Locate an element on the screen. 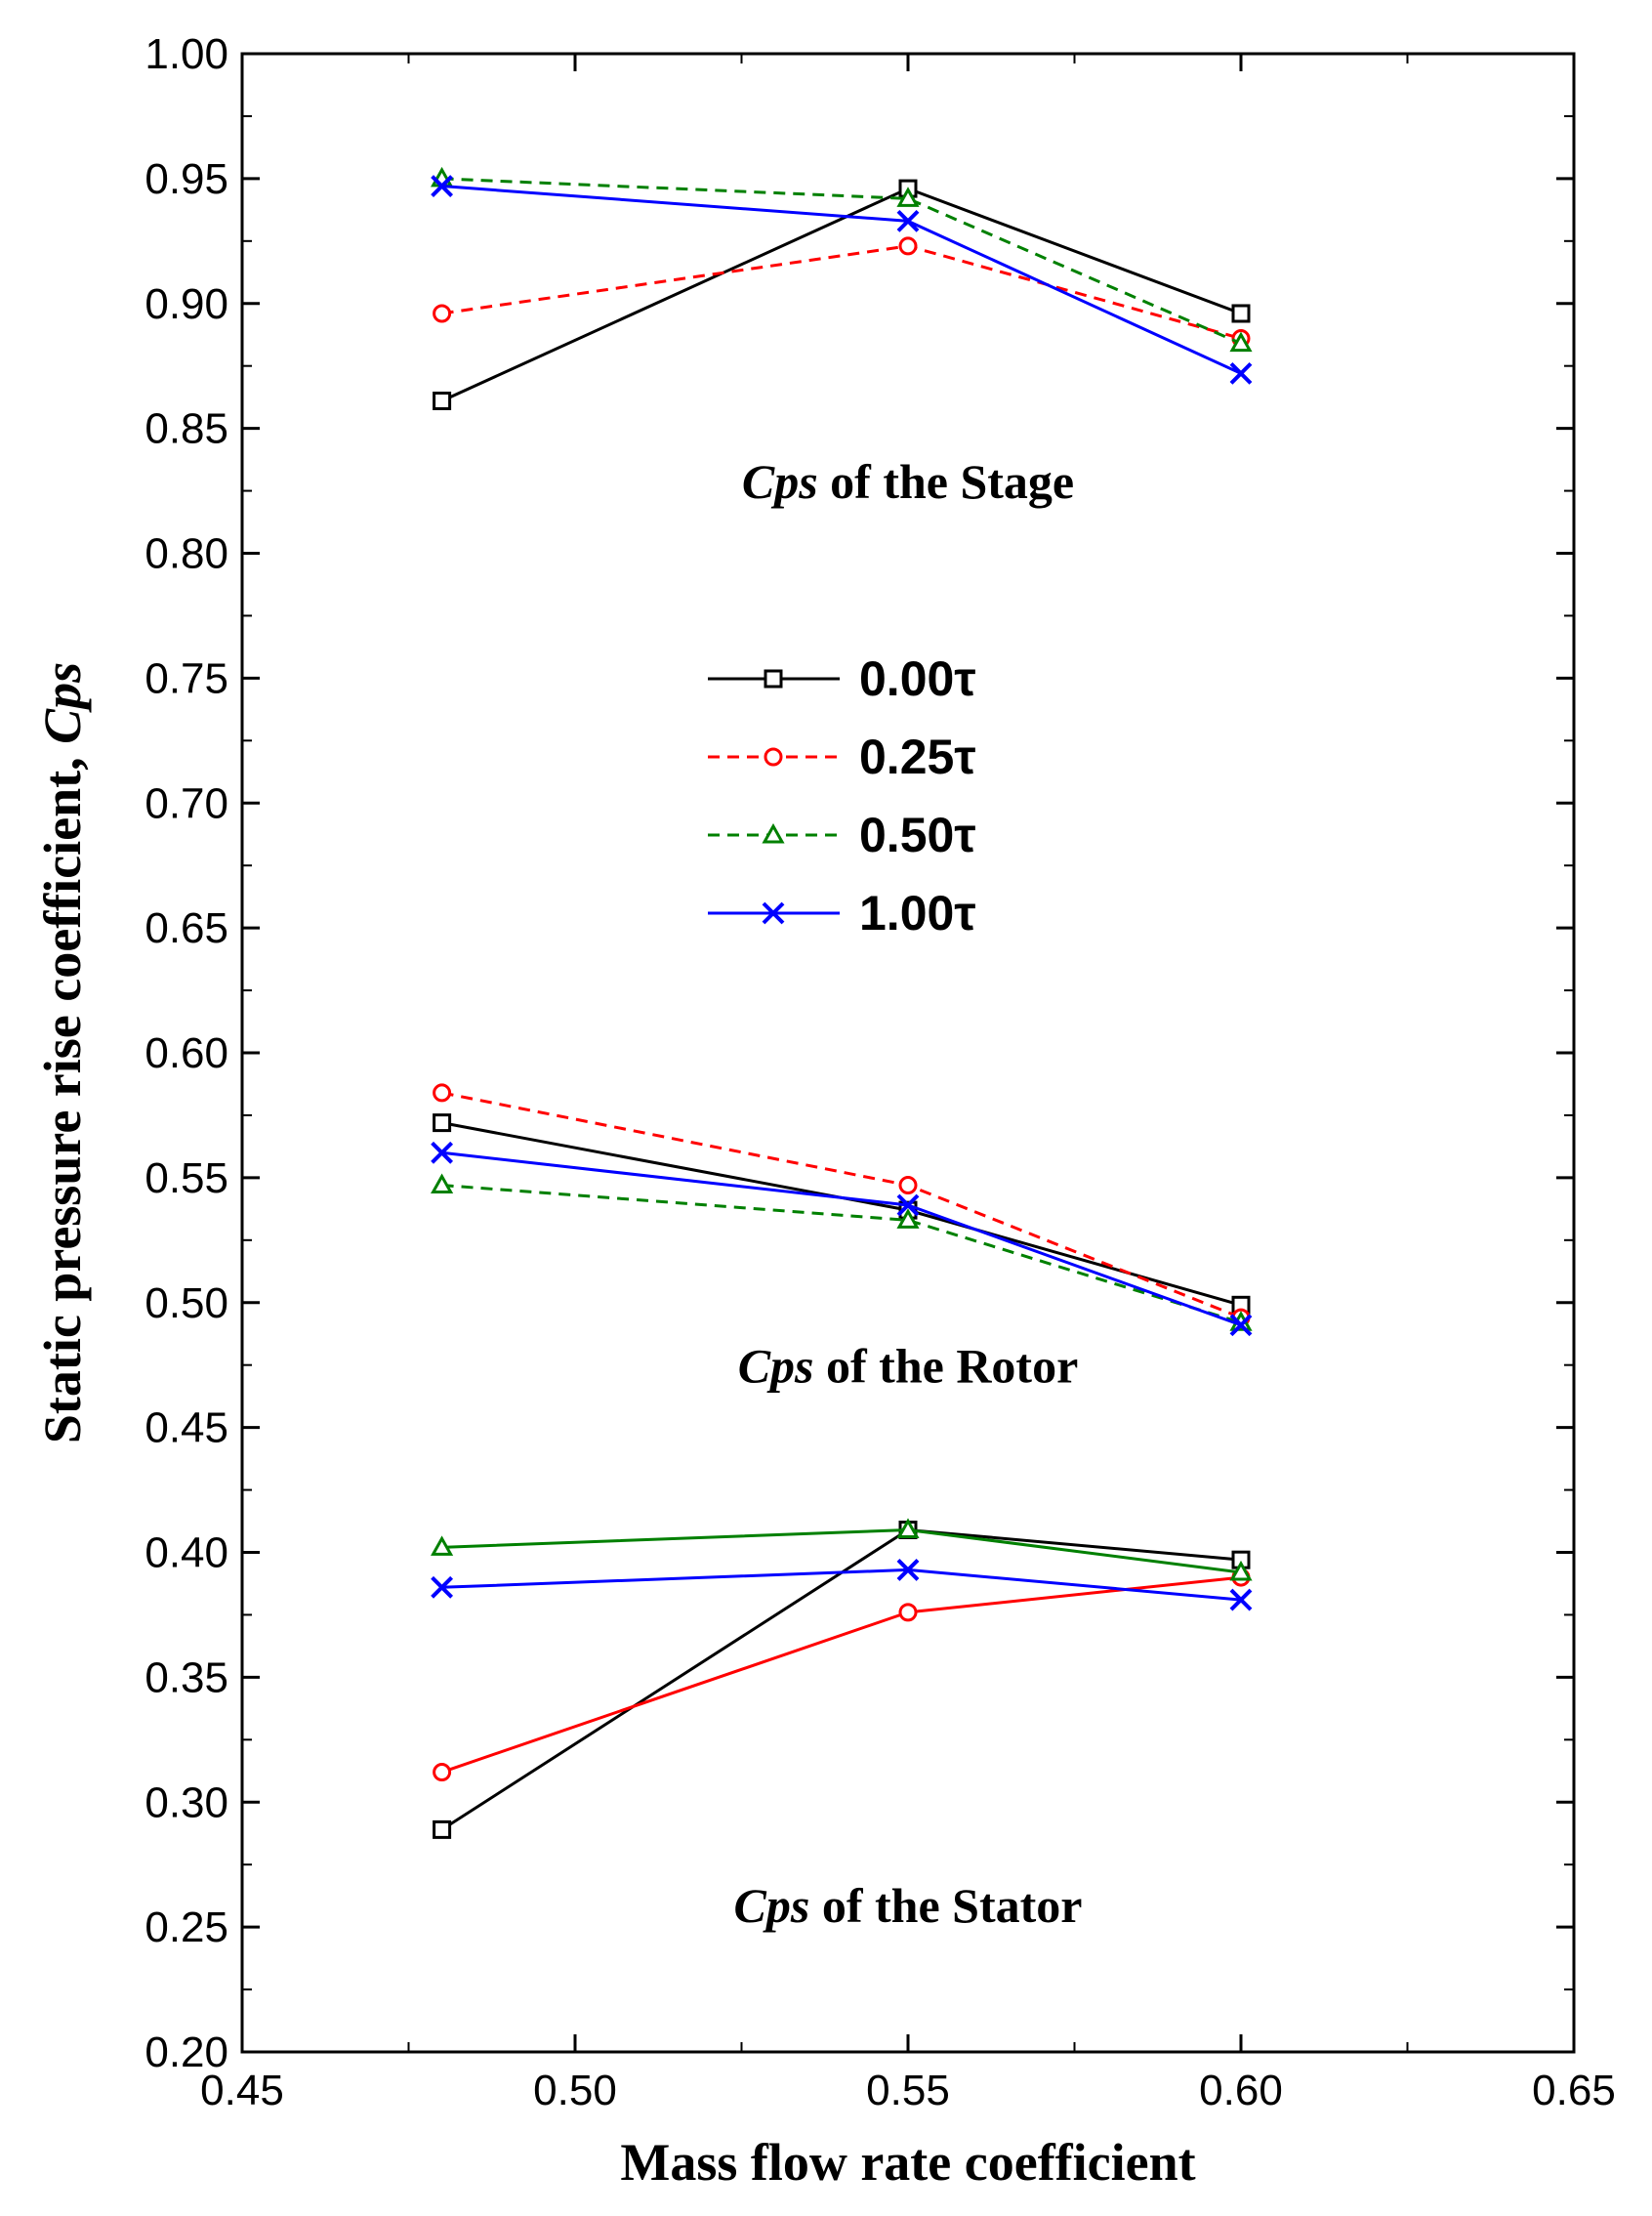  y-tick-label: 0.50 is located at coordinates (186, 1303).